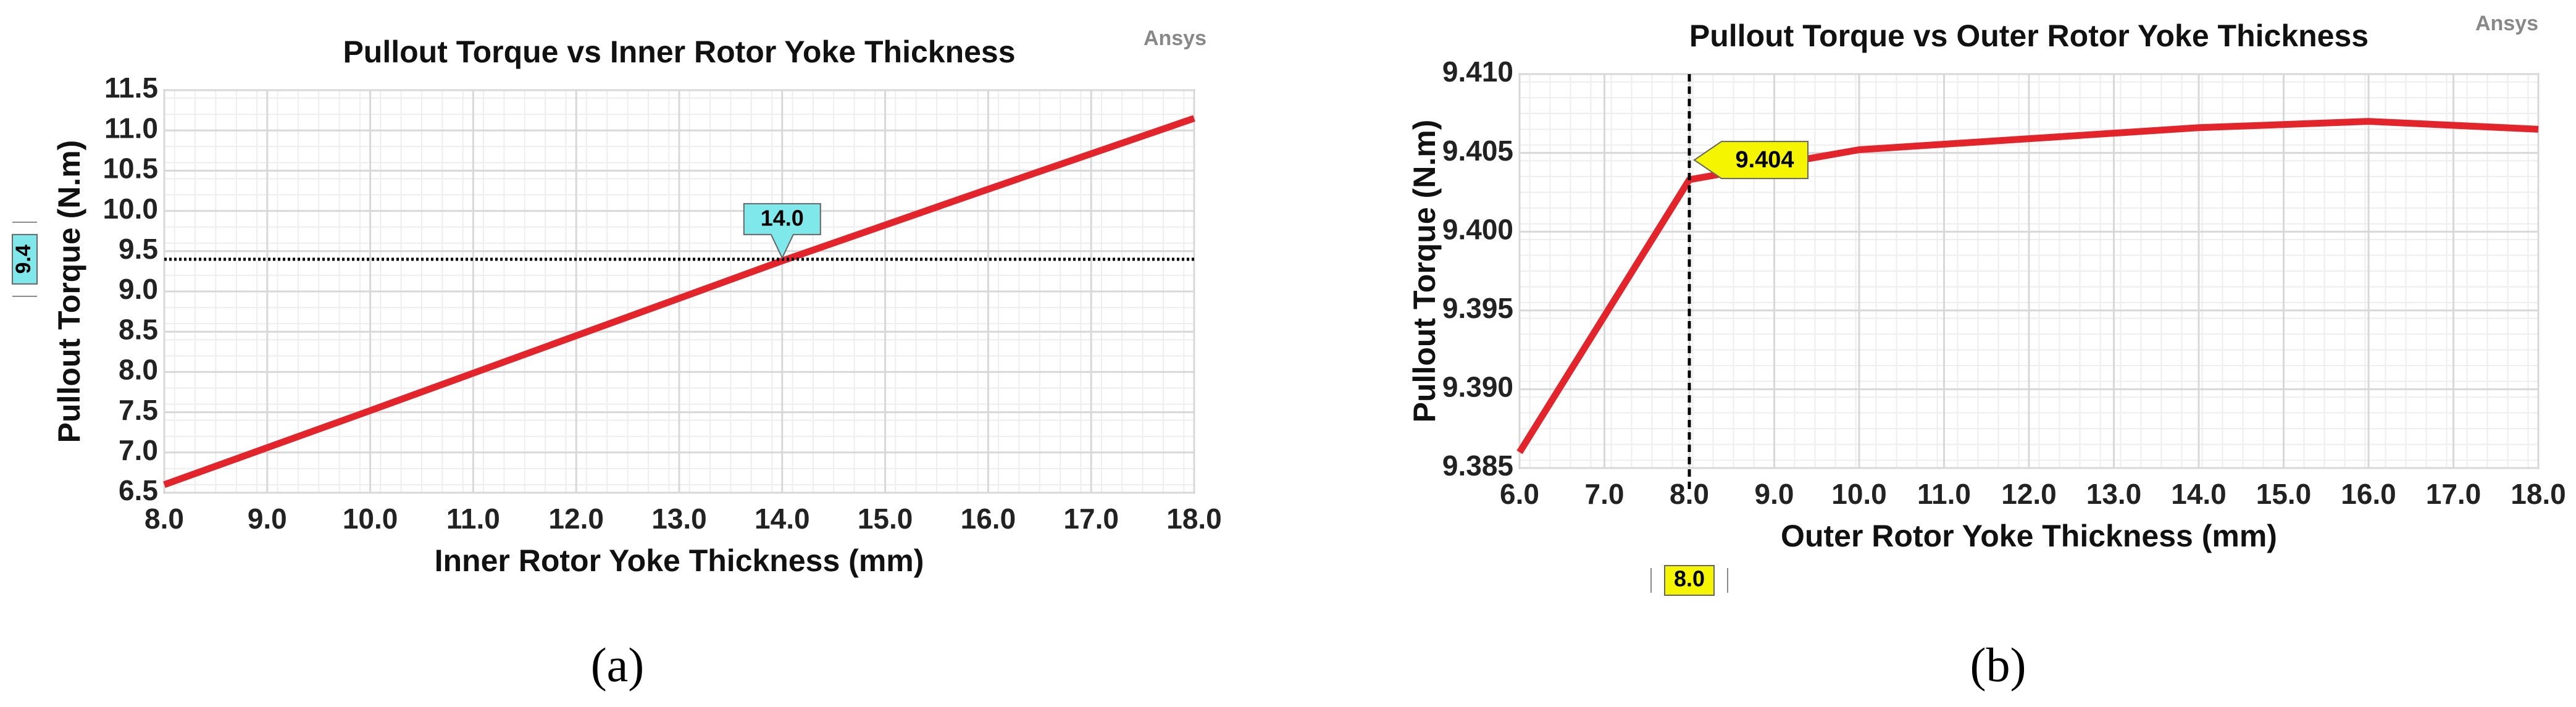 The width and height of the screenshot is (2576, 707). I want to click on y-tick-label: 9.395, so click(1478, 308).